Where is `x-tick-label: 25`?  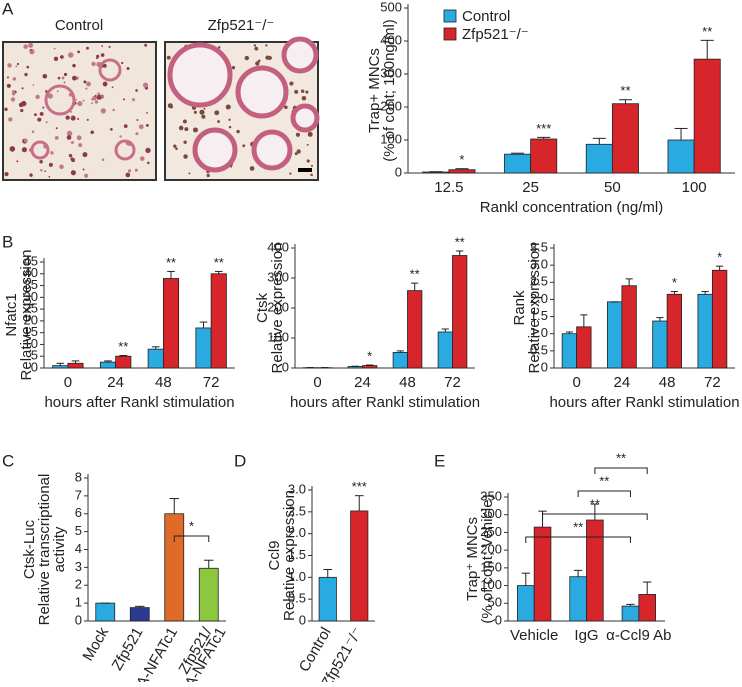
x-tick-label: 25 is located at coordinates (530, 187).